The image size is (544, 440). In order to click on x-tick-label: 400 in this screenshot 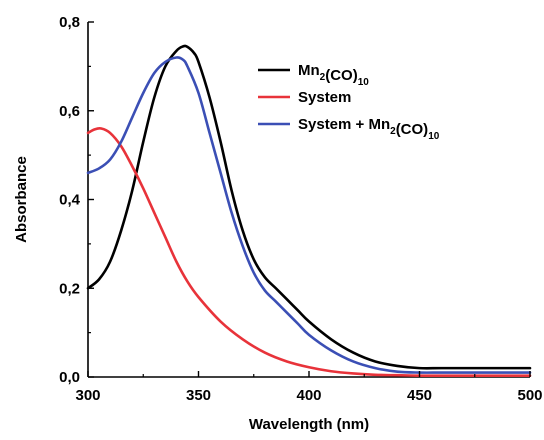, I will do `click(308, 395)`.